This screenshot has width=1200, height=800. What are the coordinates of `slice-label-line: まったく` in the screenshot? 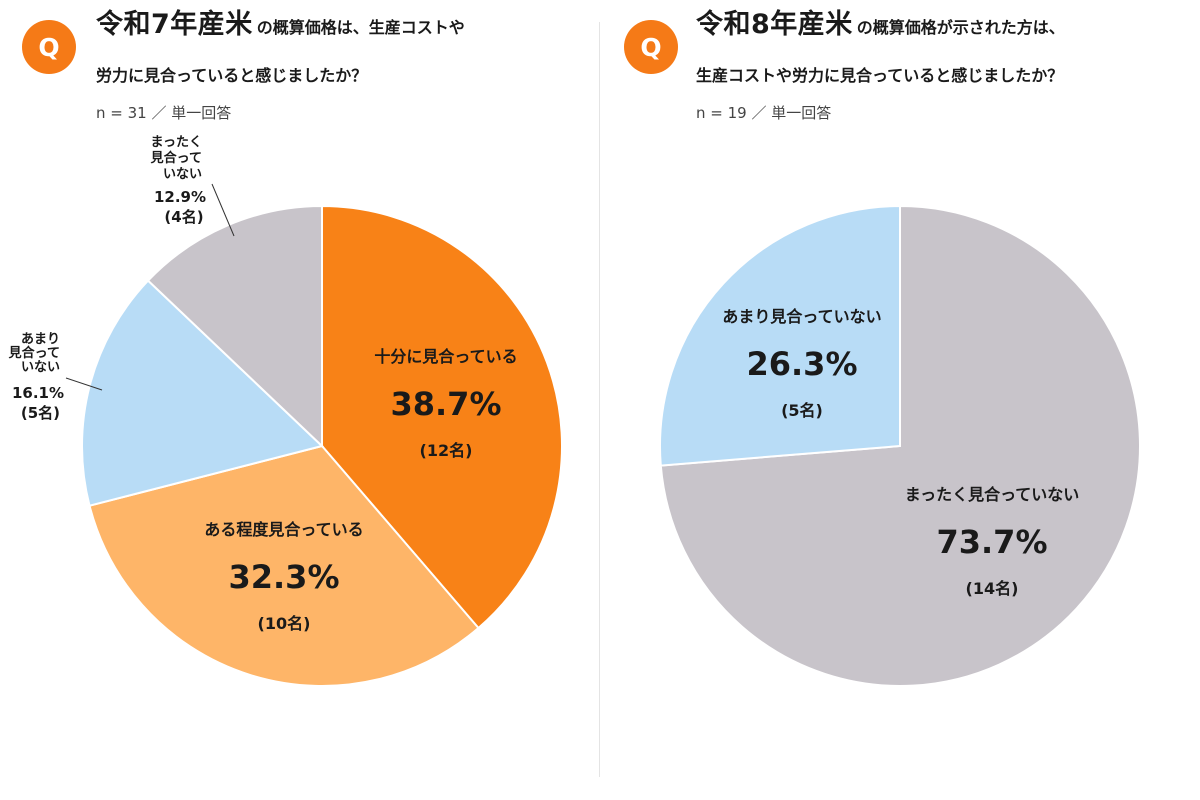 It's located at (176, 142).